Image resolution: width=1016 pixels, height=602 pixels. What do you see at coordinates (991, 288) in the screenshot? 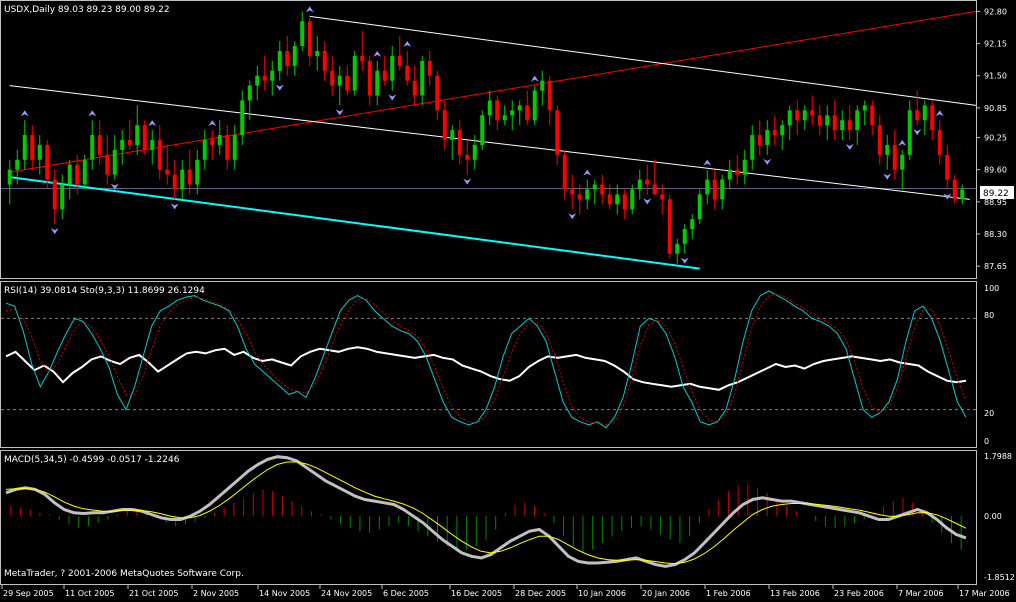
I see `rsi-tick-100: 100` at bounding box center [991, 288].